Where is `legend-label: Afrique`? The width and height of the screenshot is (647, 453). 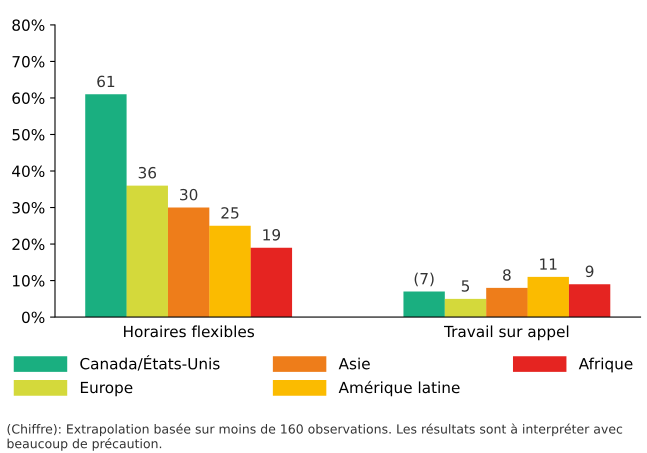
legend-label: Afrique is located at coordinates (605, 365).